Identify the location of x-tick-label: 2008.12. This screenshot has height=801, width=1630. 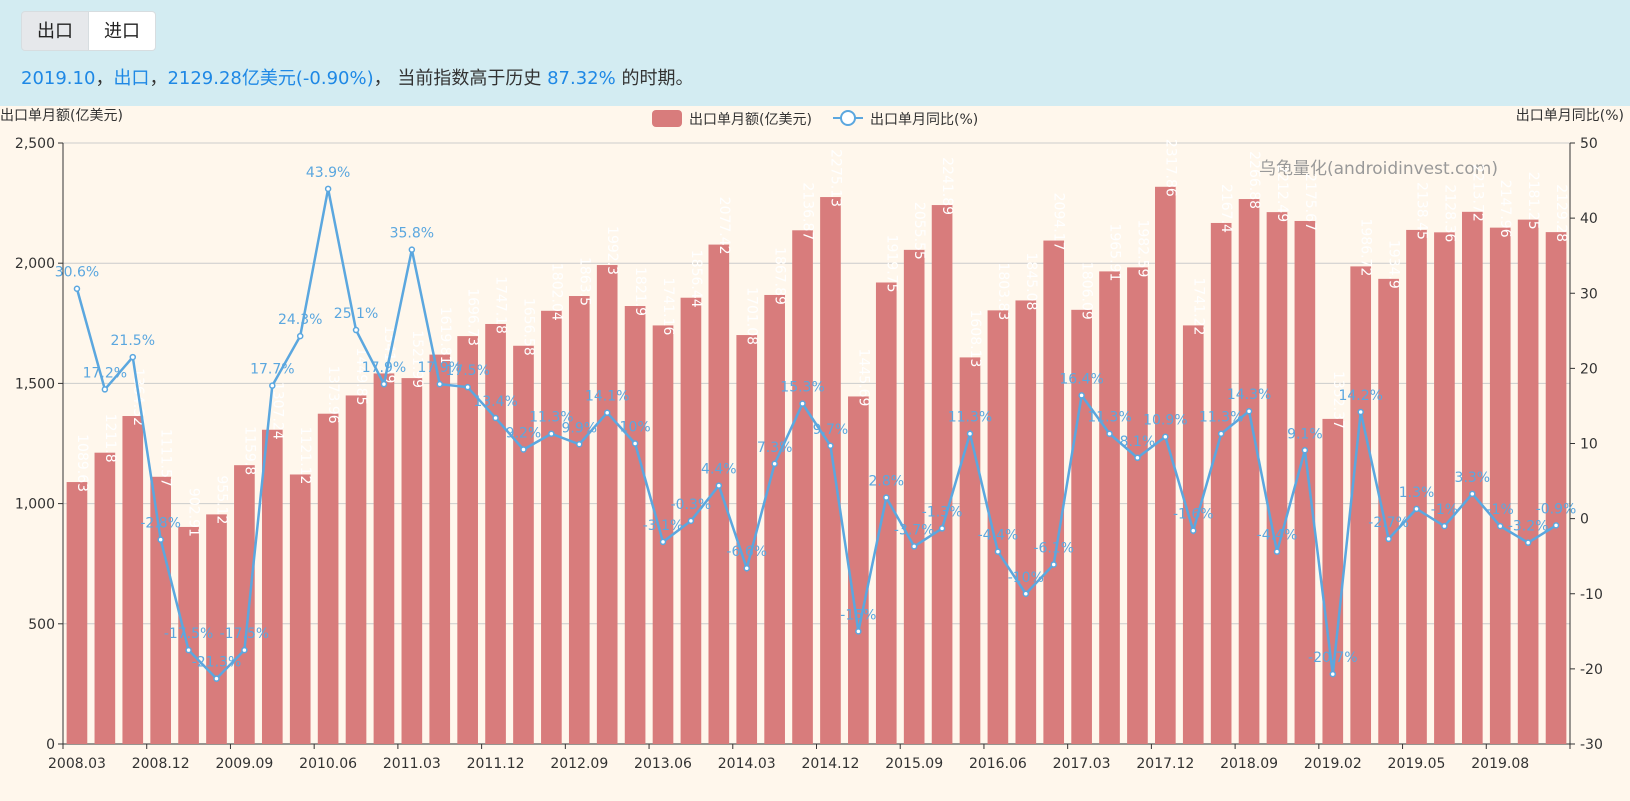
(161, 764).